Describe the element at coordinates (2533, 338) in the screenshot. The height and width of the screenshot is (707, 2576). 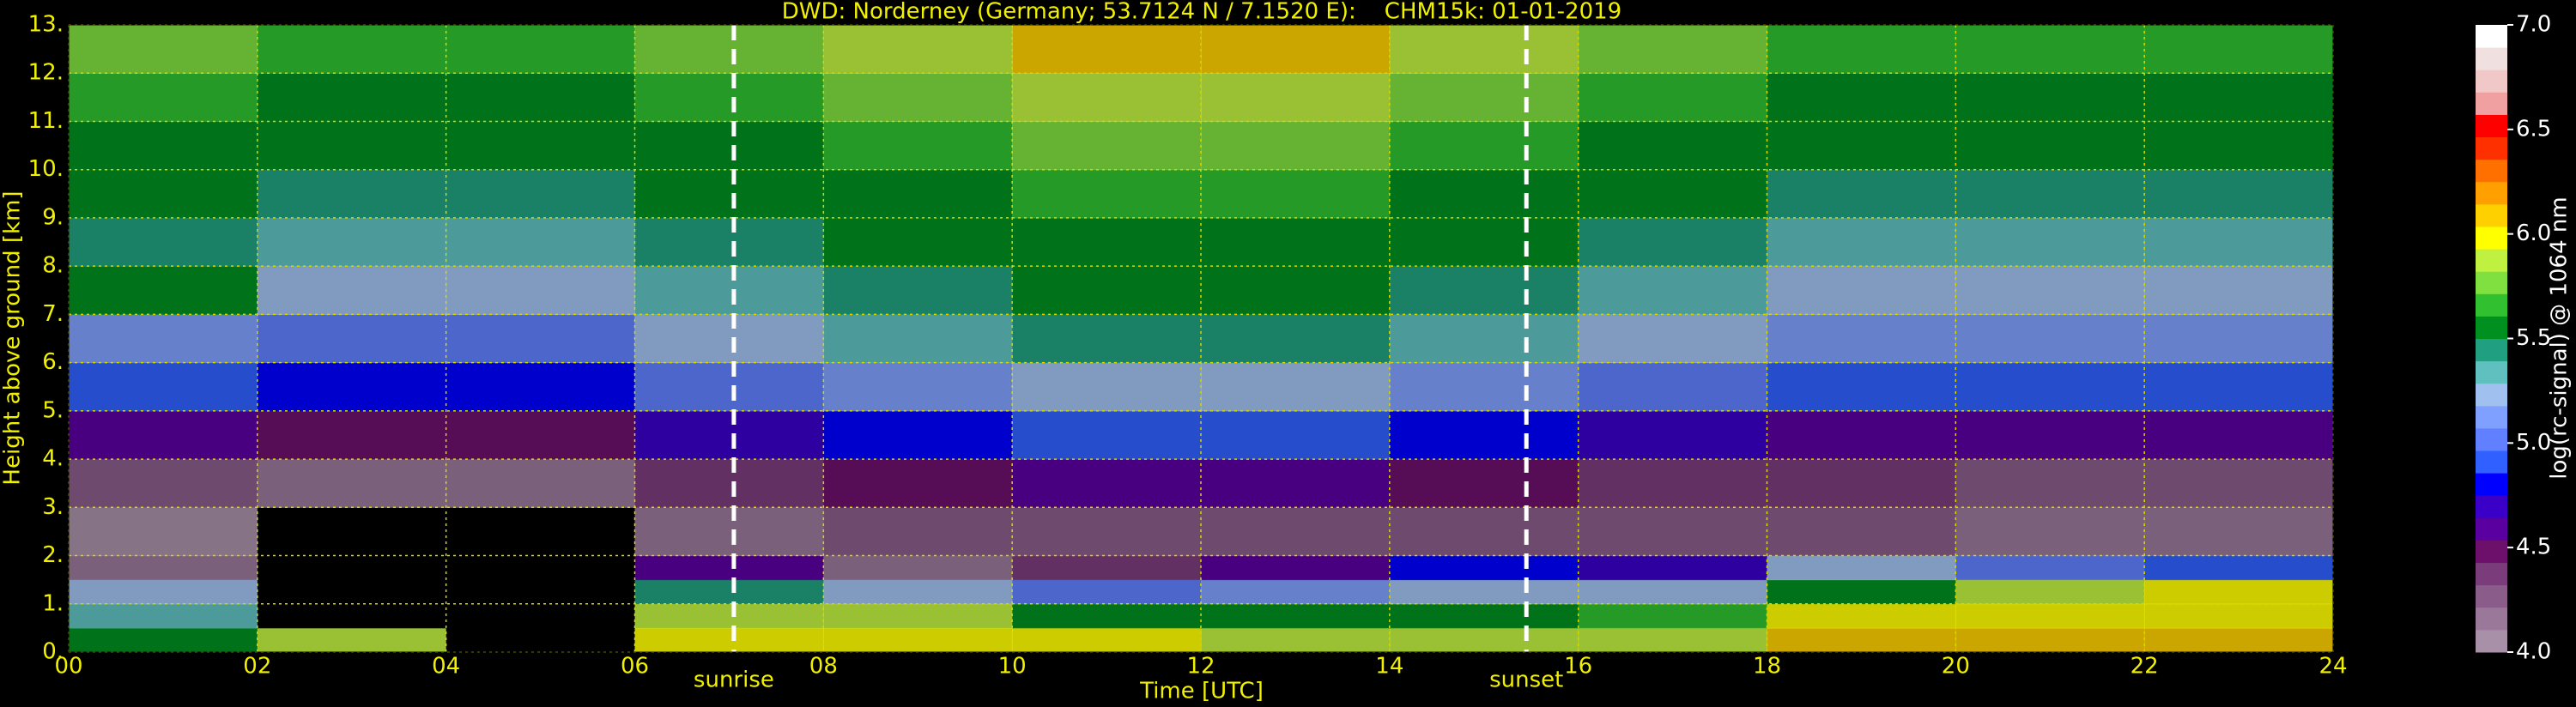
I see `colorbar-tick-label: 5.5` at that location.